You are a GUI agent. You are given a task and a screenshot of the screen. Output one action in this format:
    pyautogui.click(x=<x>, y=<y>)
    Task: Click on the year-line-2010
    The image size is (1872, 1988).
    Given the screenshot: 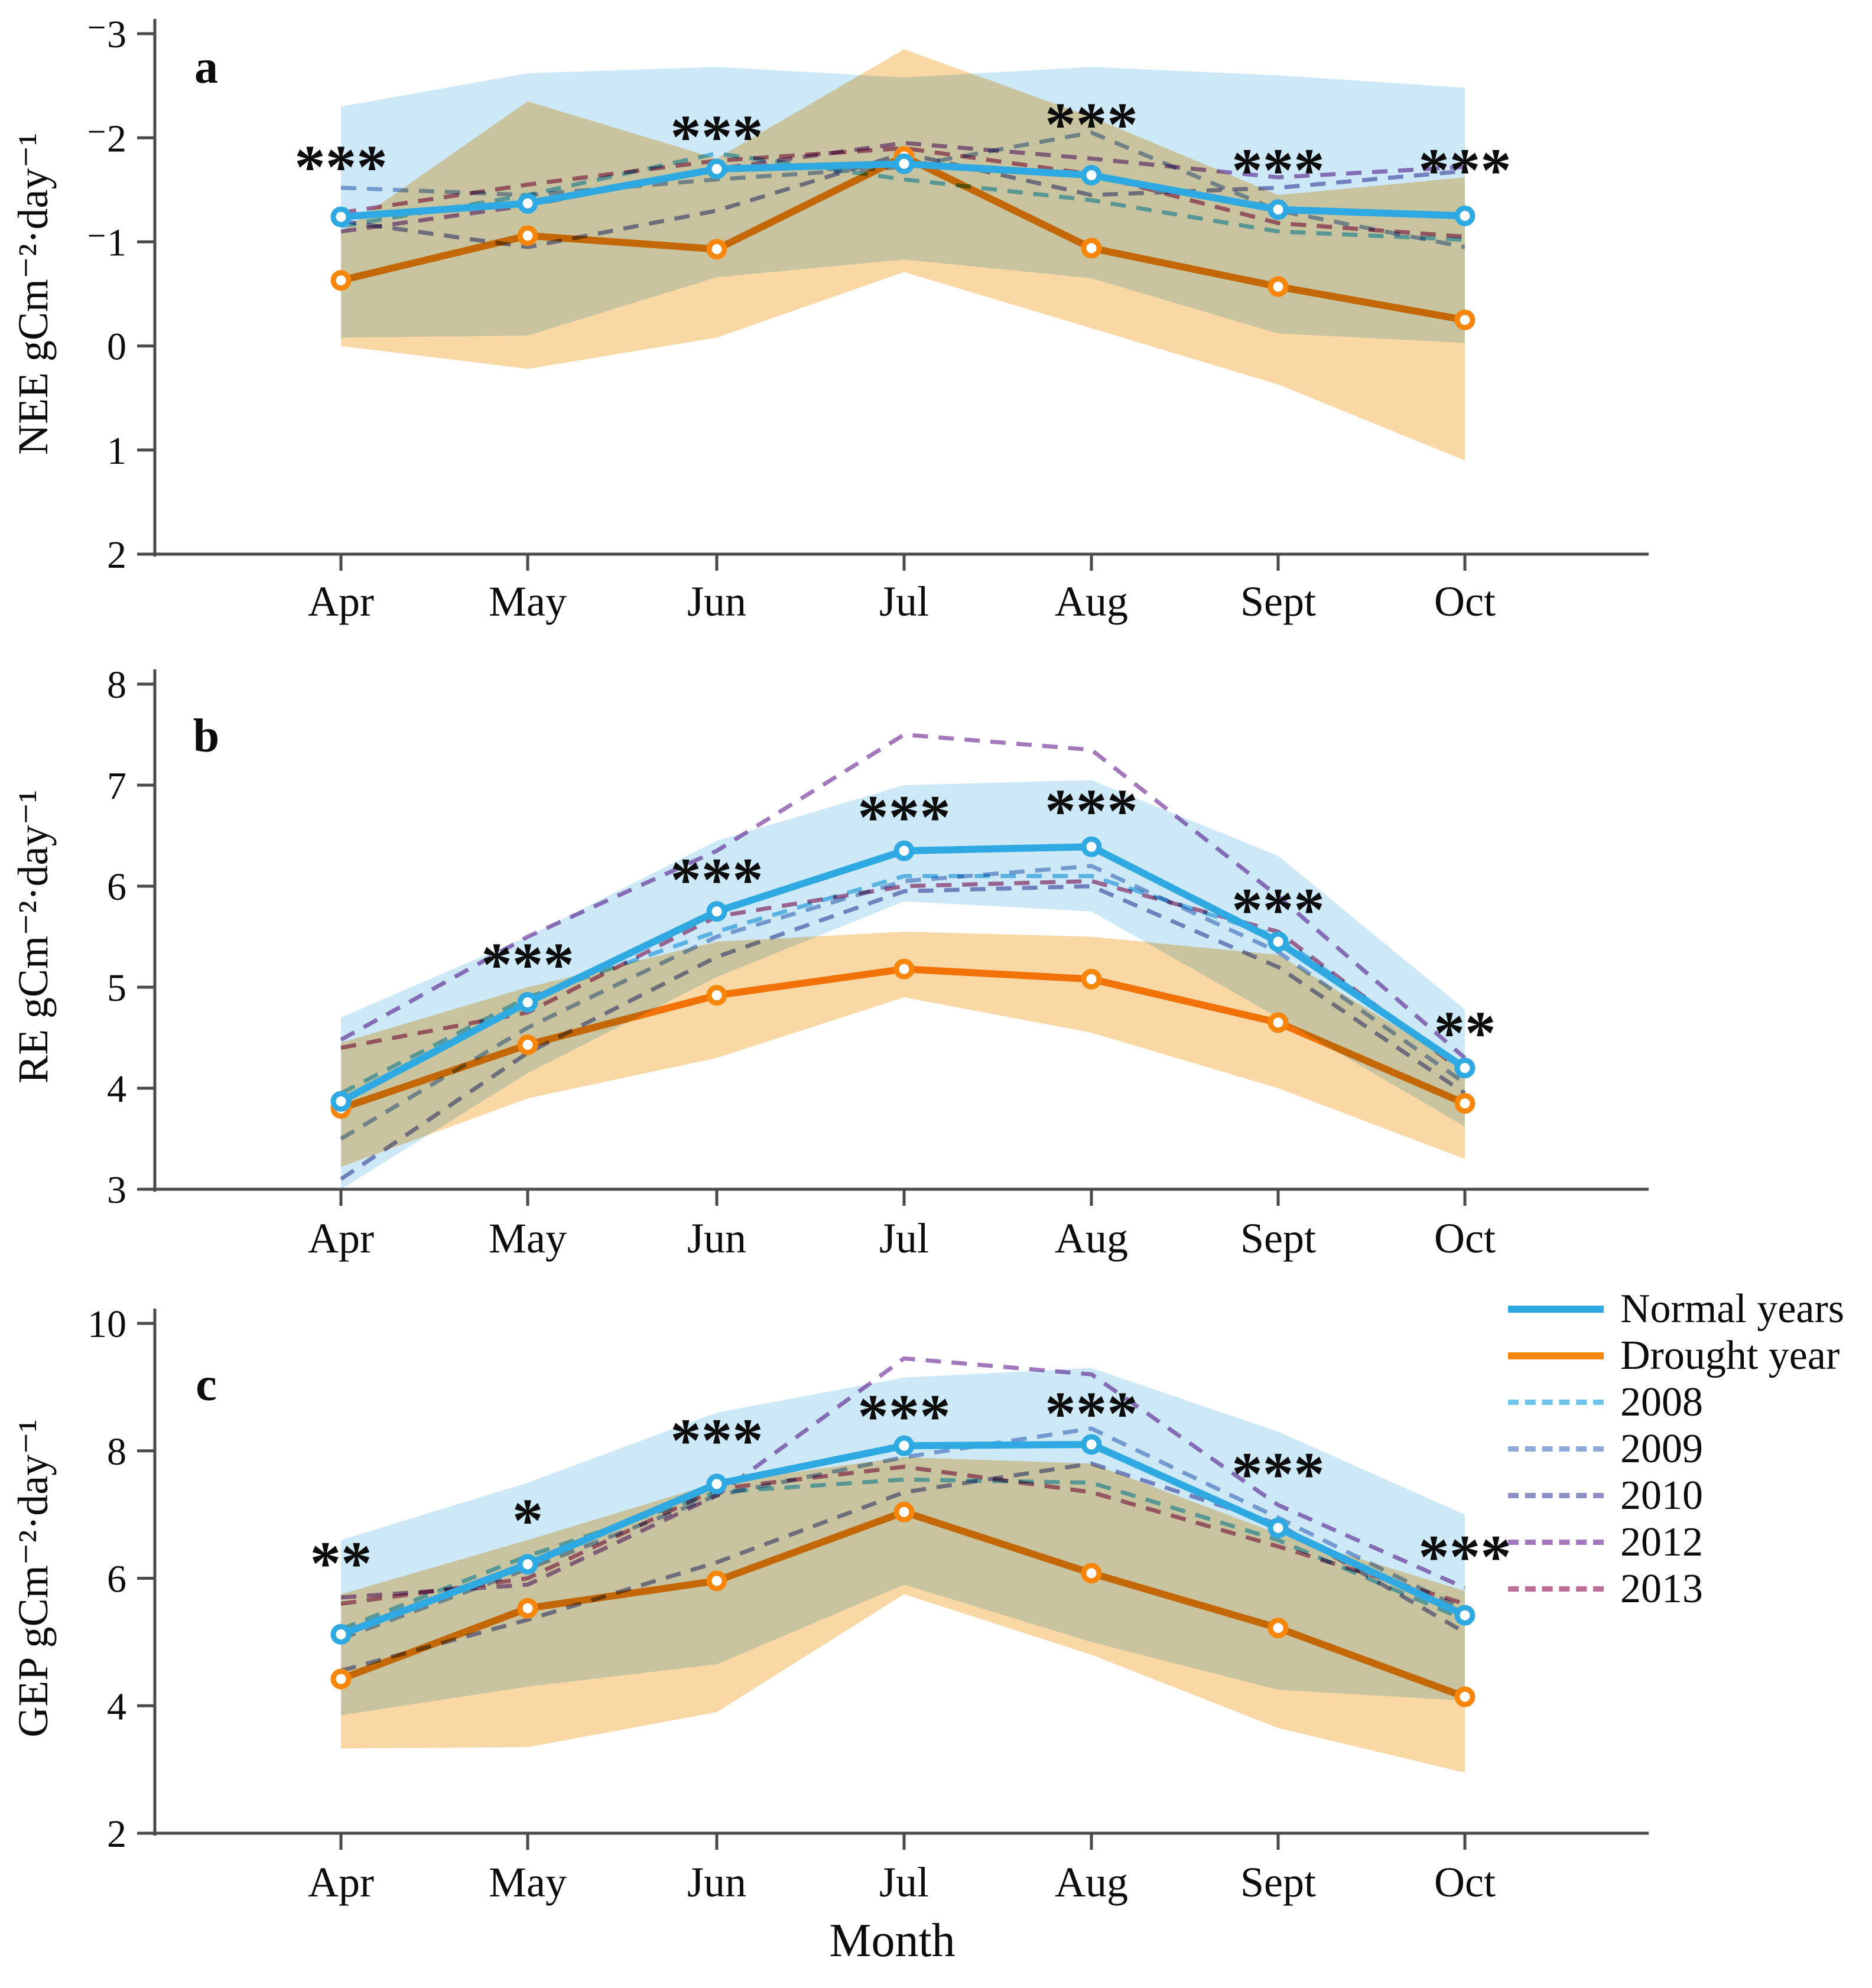 What is the action you would take?
    pyautogui.click(x=903, y=1032)
    